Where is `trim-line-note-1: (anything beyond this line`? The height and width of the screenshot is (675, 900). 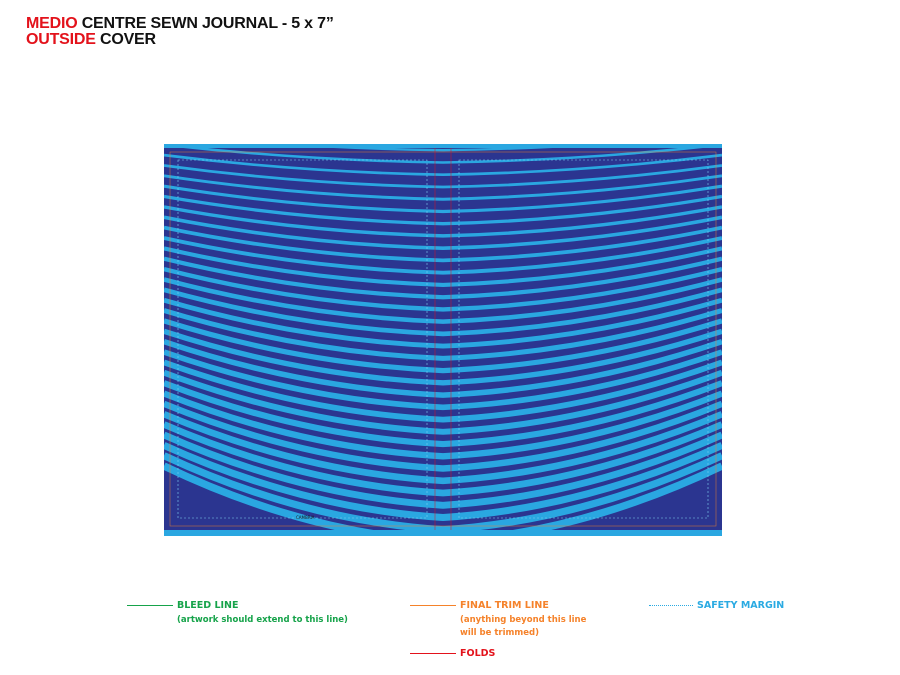 trim-line-note-1: (anything beyond this line is located at coordinates (523, 620).